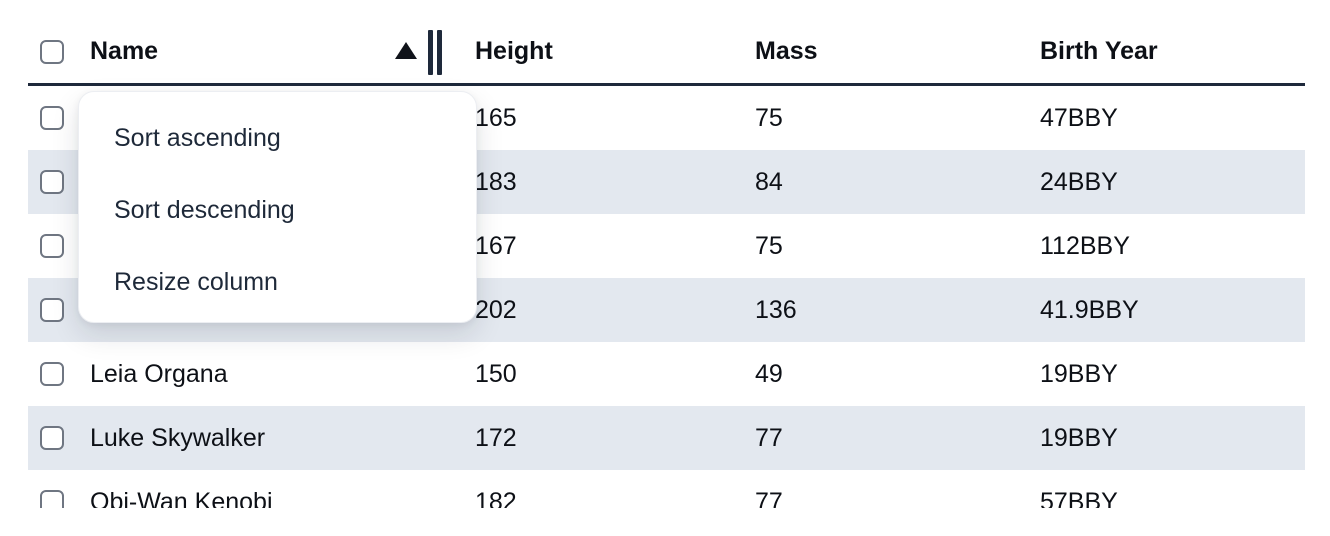 The image size is (1330, 536). What do you see at coordinates (1079, 117) in the screenshot?
I see `cell-birth-year: 47BBY` at bounding box center [1079, 117].